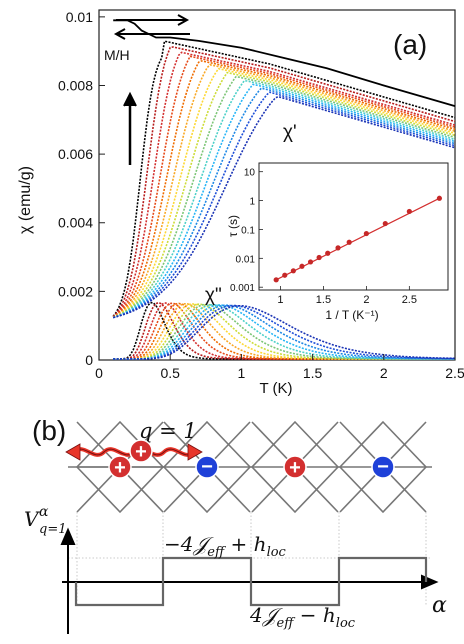 This screenshot has height=644, width=464. Describe the element at coordinates (277, 552) in the screenshot. I see `upper-level-label-sub2: loc` at that location.